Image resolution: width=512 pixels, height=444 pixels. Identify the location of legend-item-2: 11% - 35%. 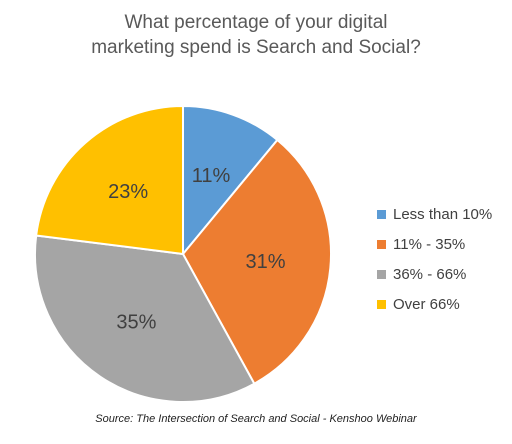
(434, 244).